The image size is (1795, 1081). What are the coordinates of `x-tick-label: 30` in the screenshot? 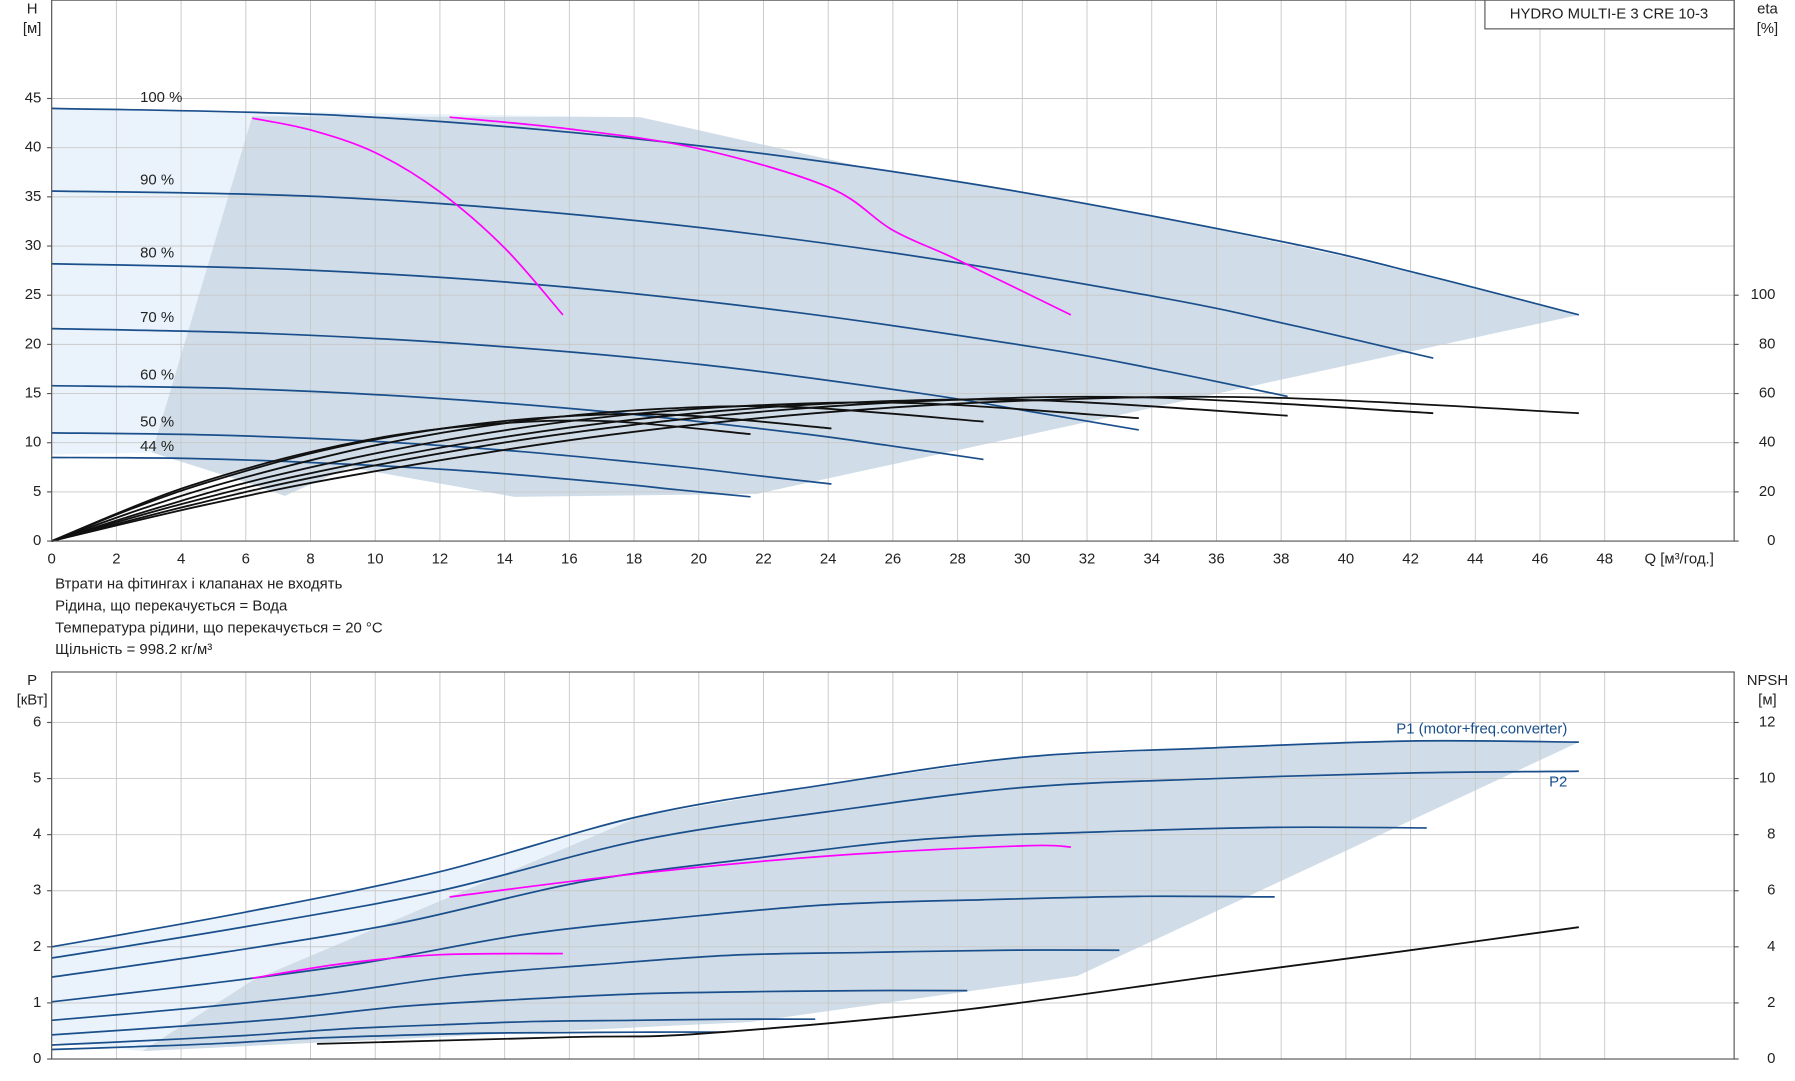 It's located at (1022, 558).